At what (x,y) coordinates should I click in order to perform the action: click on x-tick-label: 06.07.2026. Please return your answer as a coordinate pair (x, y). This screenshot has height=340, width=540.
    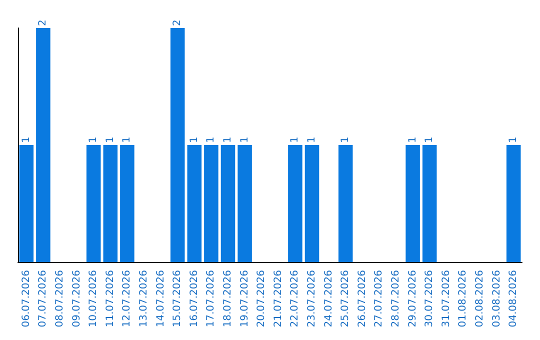
    Looking at the image, I should click on (26, 299).